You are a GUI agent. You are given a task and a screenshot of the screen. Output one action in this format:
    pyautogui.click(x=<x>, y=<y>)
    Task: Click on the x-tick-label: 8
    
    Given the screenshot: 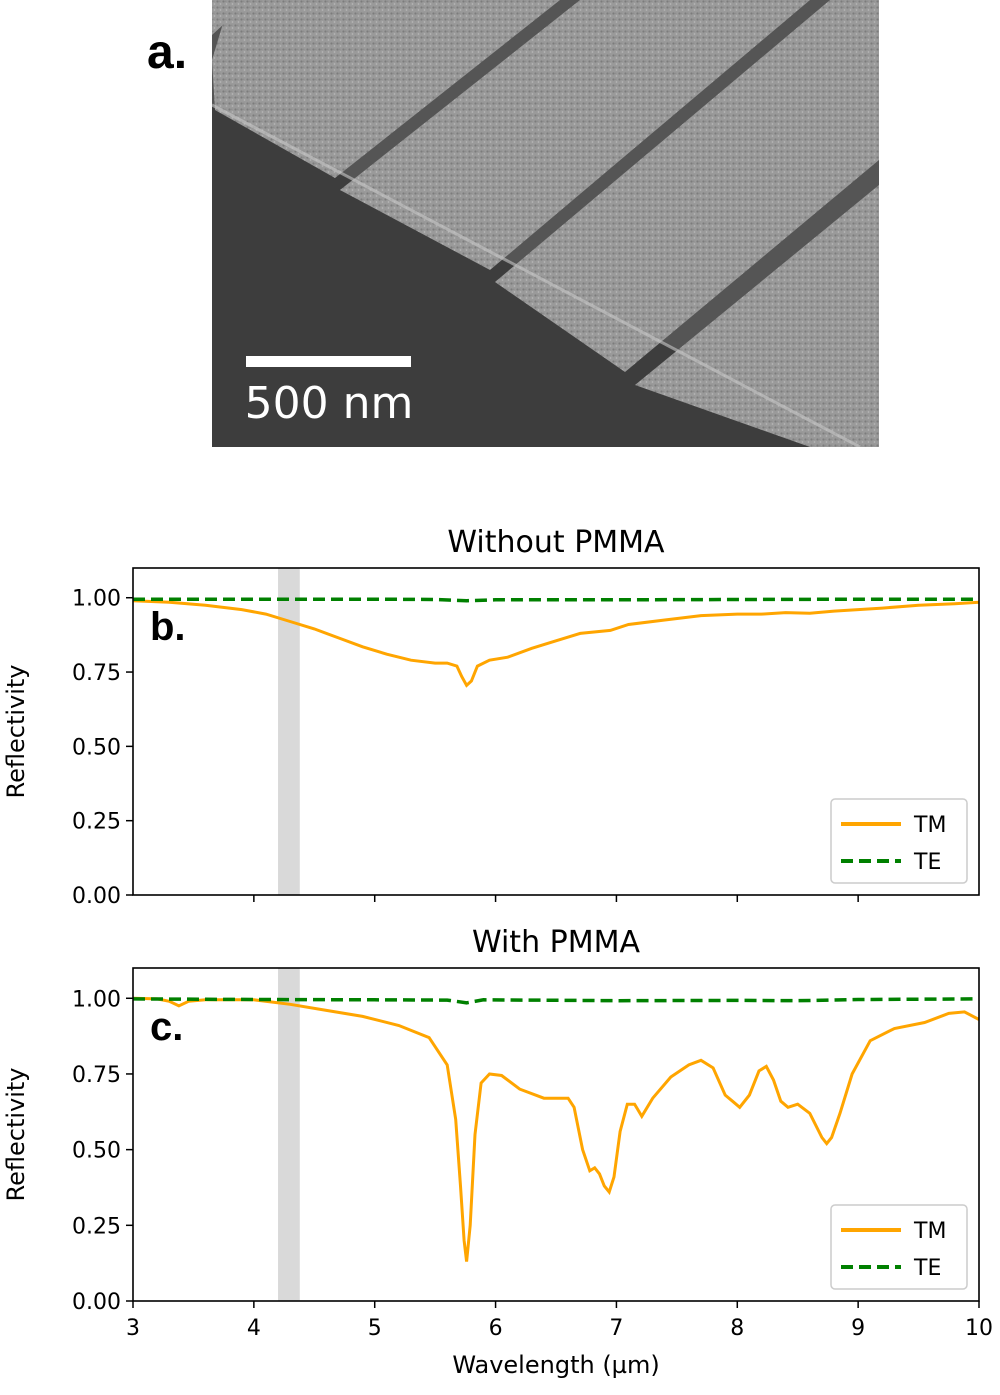 What is the action you would take?
    pyautogui.click(x=737, y=1328)
    